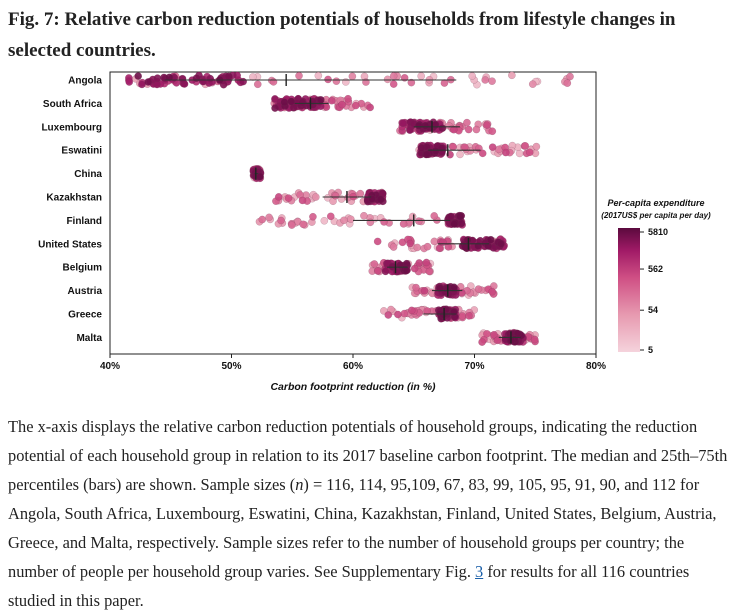 The width and height of the screenshot is (743, 615). What do you see at coordinates (353, 387) in the screenshot?
I see `x-axis-title: Carbon footprint reduction (in %)` at bounding box center [353, 387].